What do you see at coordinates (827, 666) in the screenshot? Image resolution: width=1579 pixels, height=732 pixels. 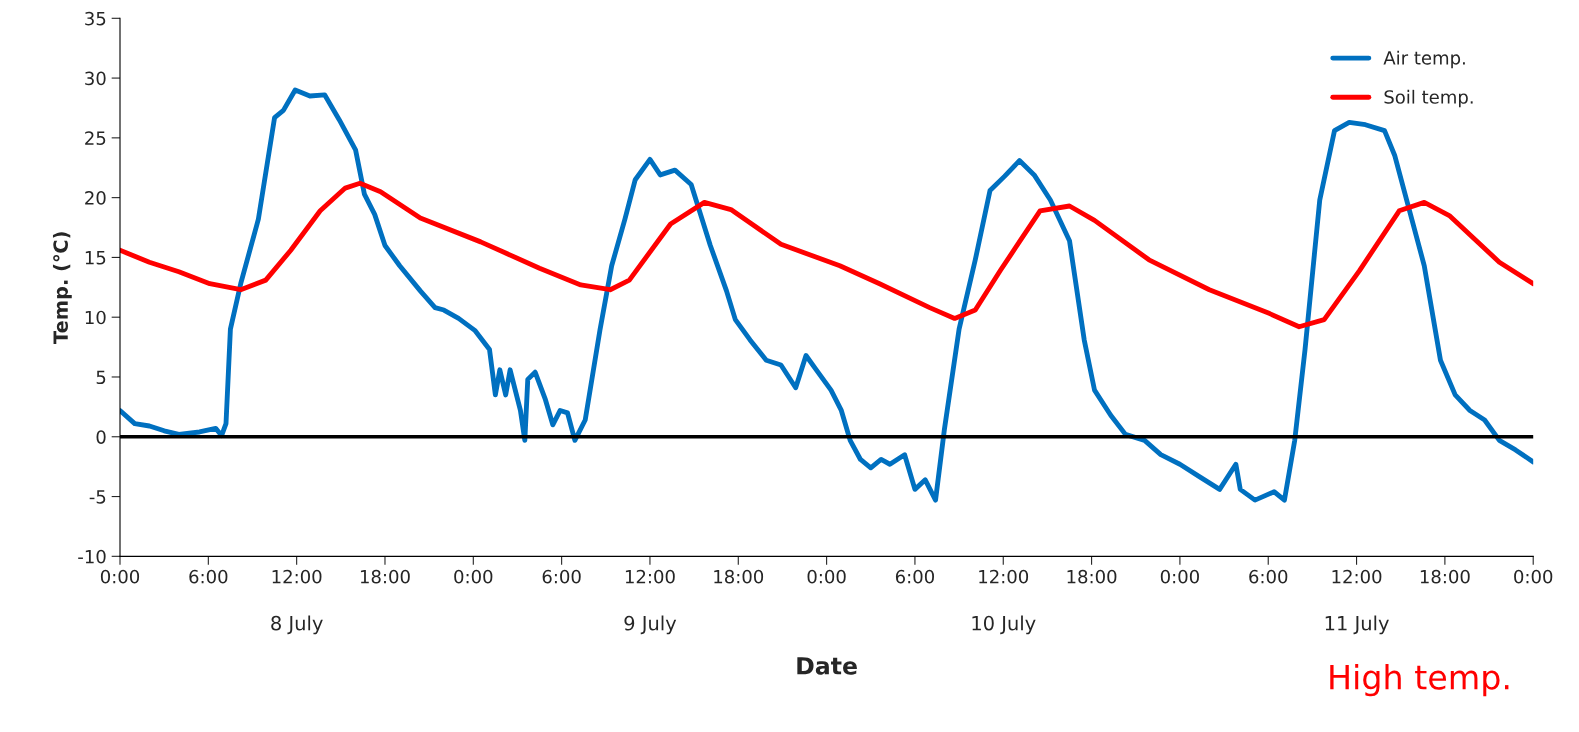 I see `x-axis-title: Date` at bounding box center [827, 666].